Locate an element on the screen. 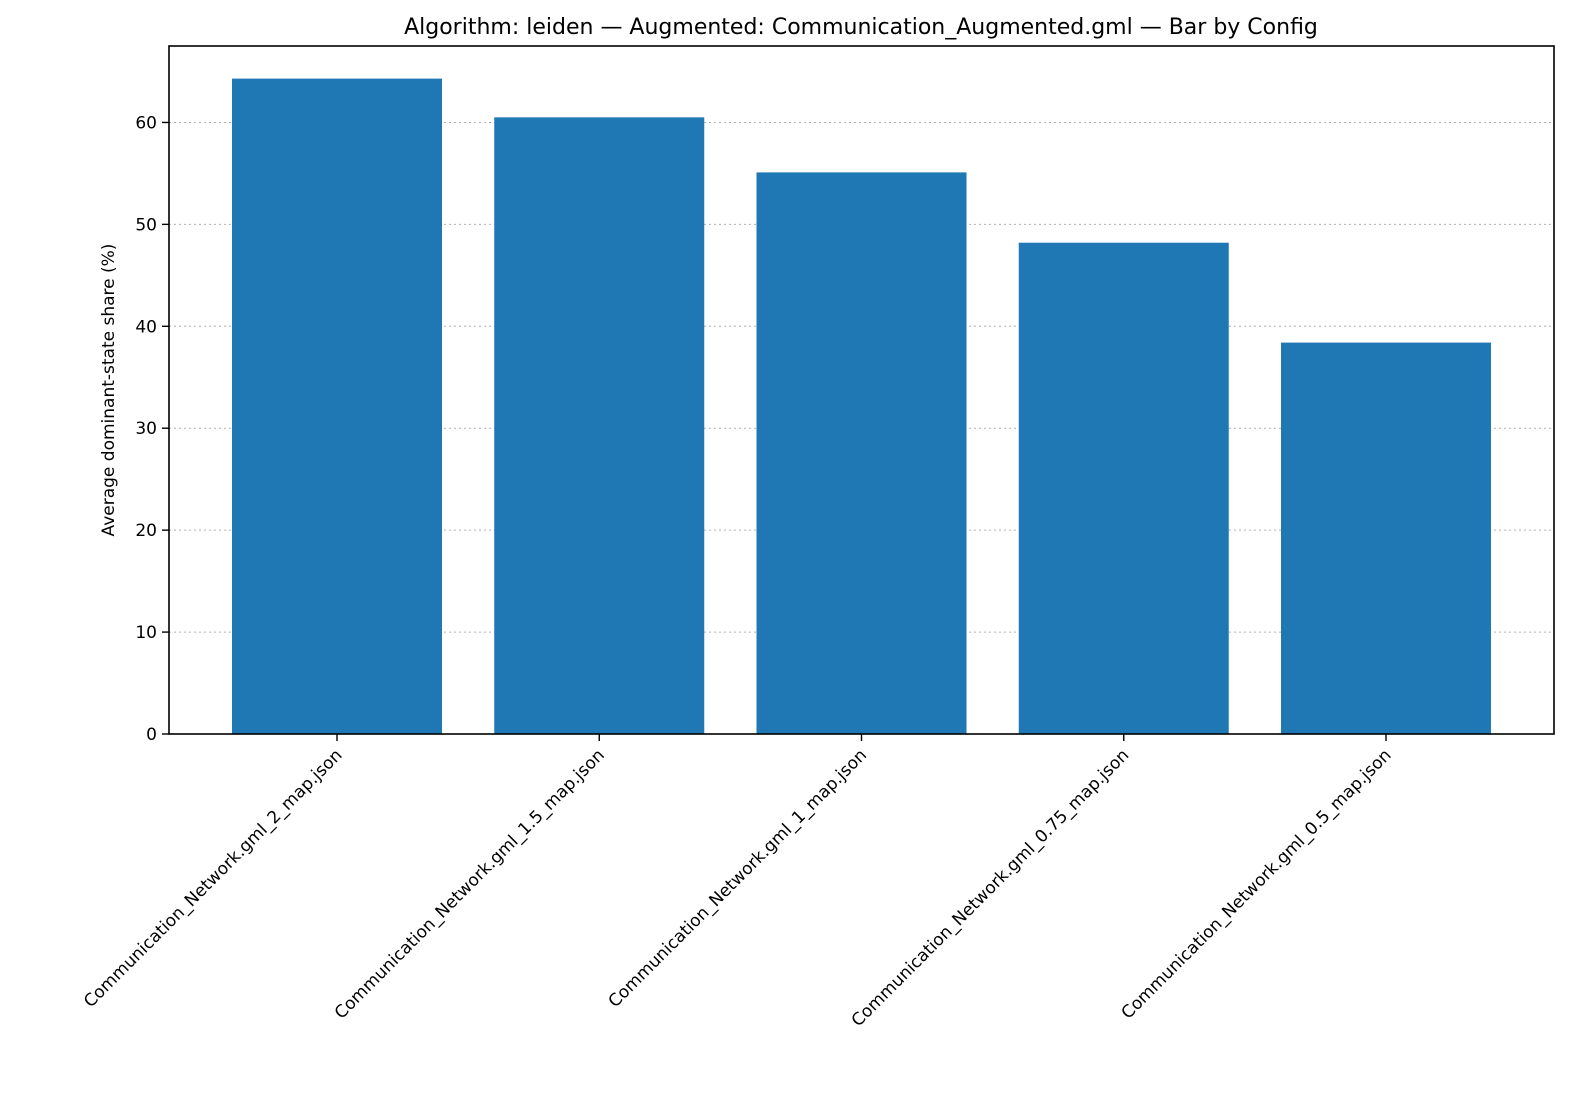 The image size is (1579, 1116). y-tick-label: 0 is located at coordinates (151, 735).